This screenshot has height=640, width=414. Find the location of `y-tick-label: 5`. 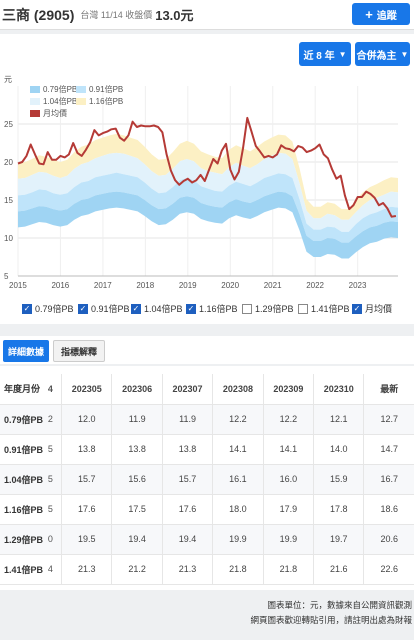

y-tick-label: 5 is located at coordinates (6, 276).